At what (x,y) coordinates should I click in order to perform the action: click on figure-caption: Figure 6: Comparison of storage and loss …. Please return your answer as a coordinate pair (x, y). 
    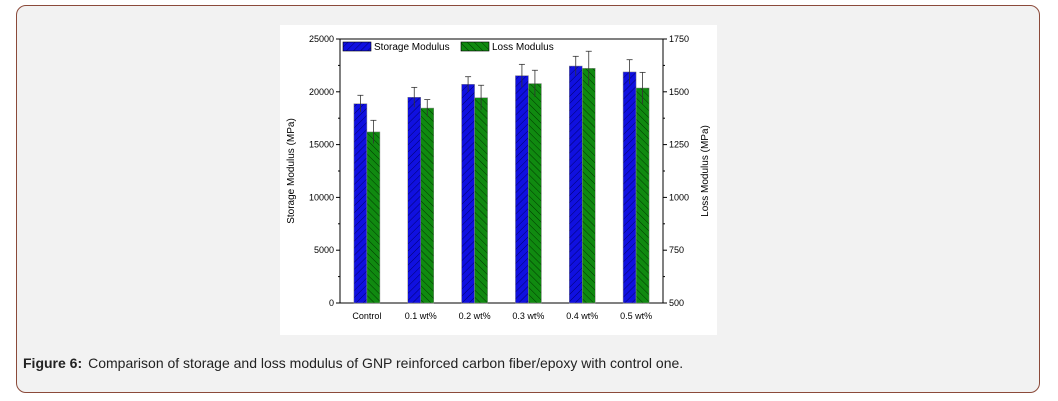
    Looking at the image, I should click on (353, 363).